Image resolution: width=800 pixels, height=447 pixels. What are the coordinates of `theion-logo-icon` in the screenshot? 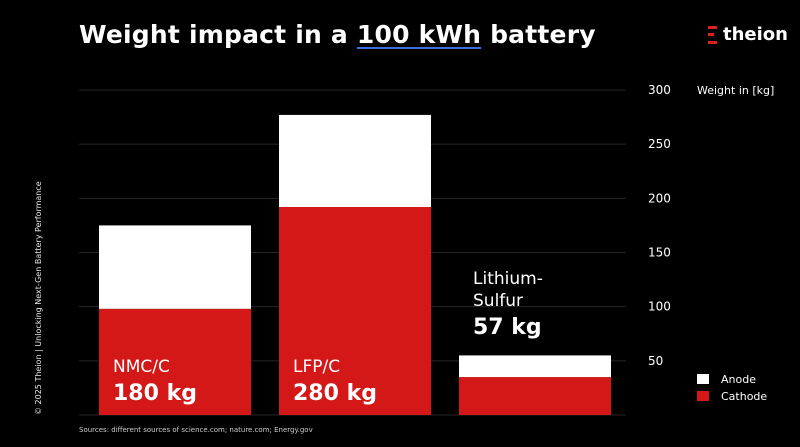 It's located at (712, 34).